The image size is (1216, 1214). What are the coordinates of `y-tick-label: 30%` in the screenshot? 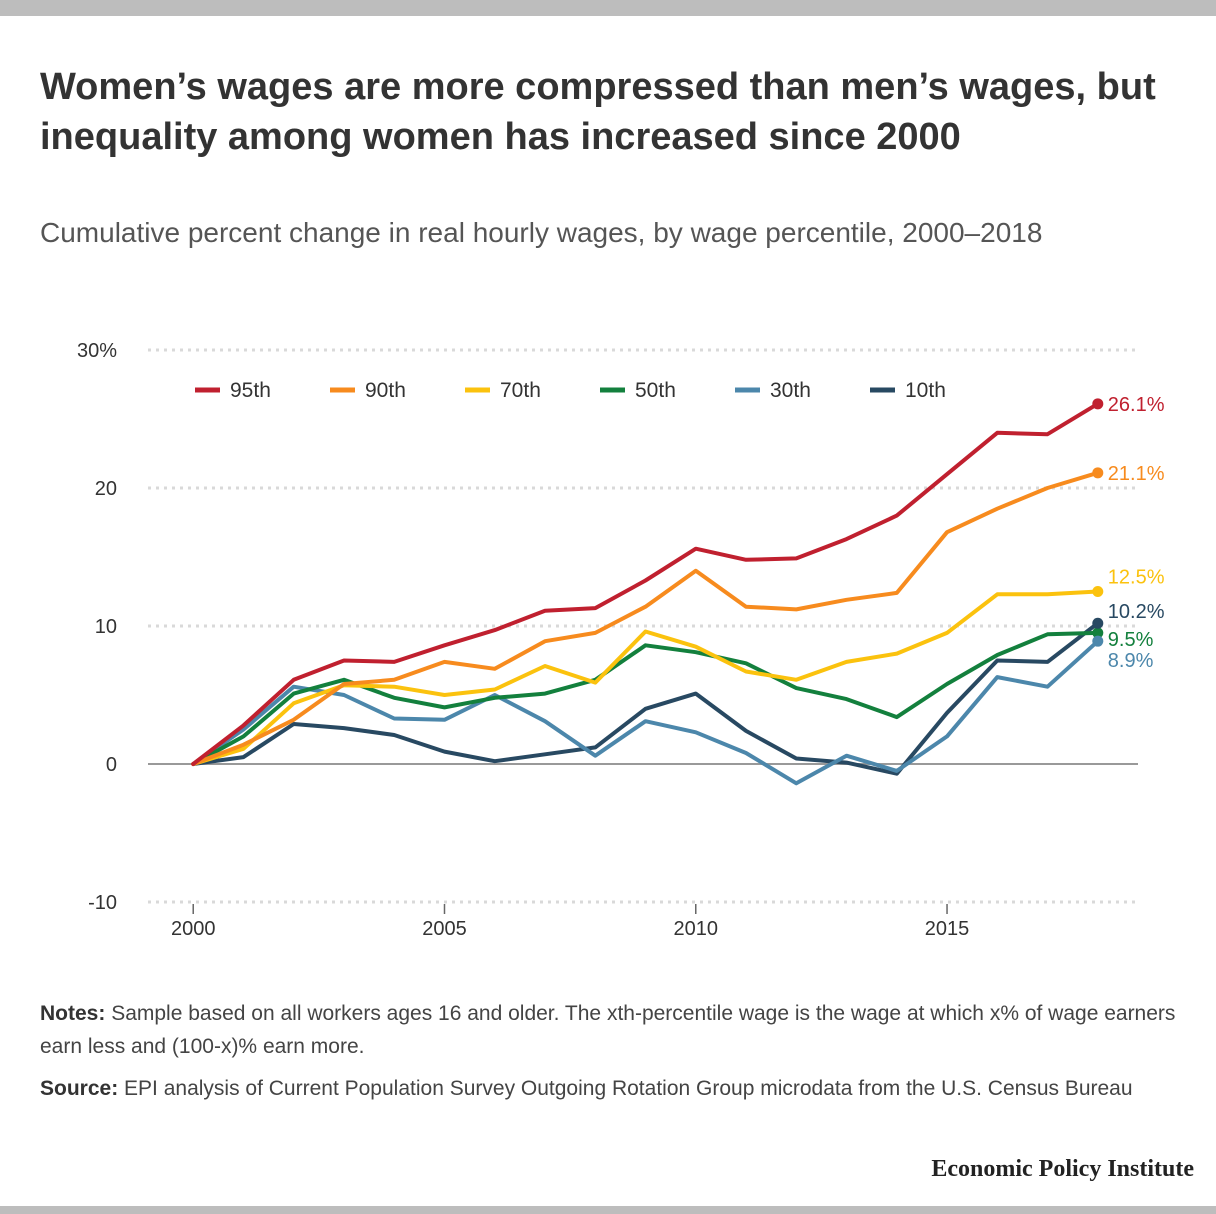 It's located at (97, 351).